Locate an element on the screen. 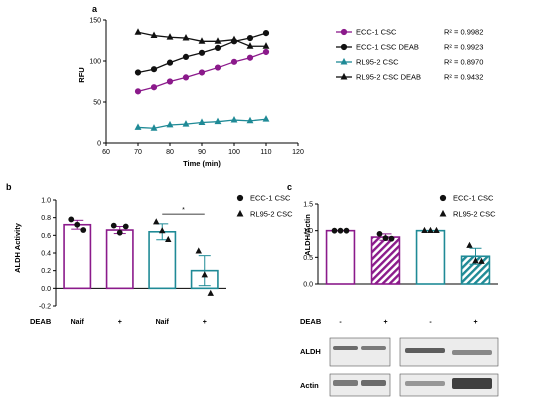 Image resolution: width=550 pixels, height=405 pixels. x-tick-label: 110 is located at coordinates (265, 152).